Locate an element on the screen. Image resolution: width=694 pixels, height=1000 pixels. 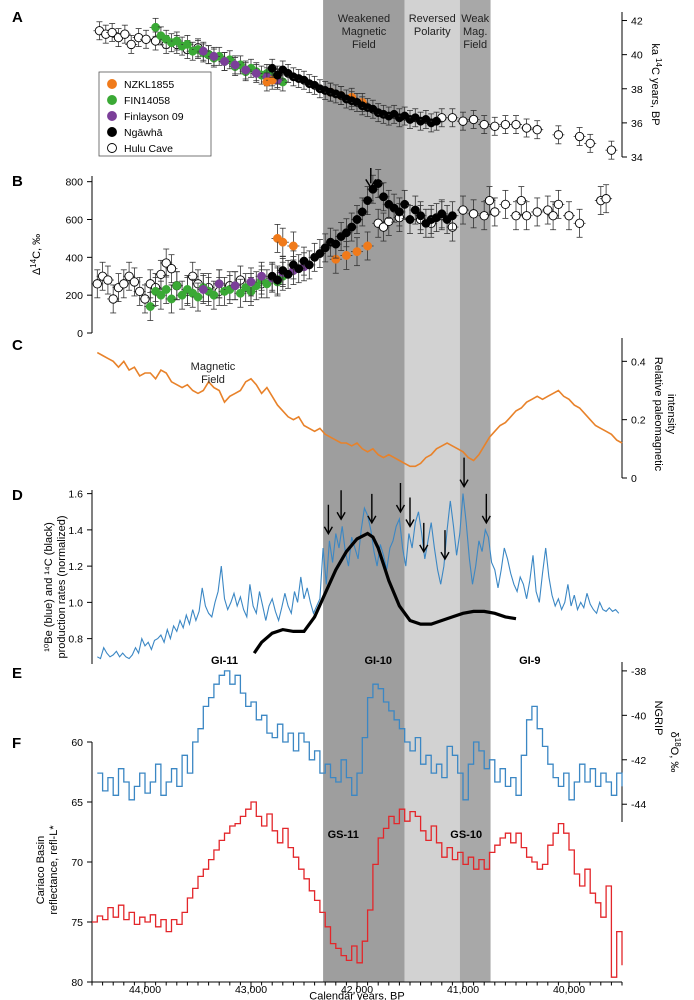
panel-D-arrow-7-head is located at coordinates (464, 484).